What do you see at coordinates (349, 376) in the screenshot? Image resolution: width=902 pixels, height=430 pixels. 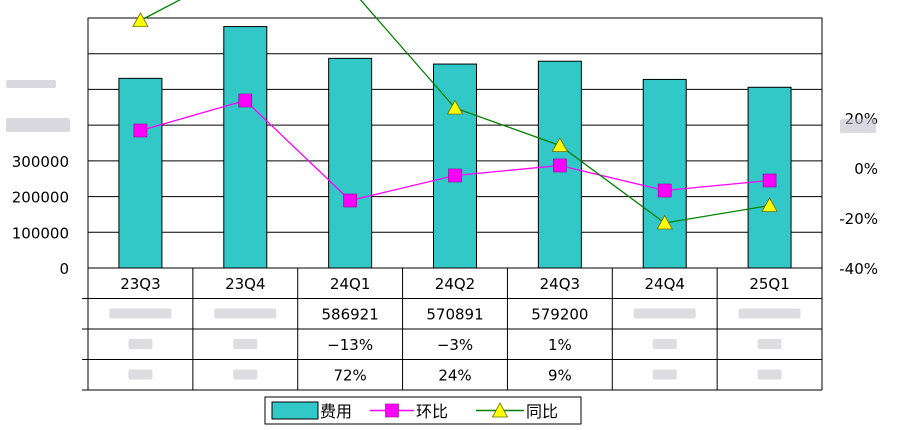 I see `table-cell: 72%` at bounding box center [349, 376].